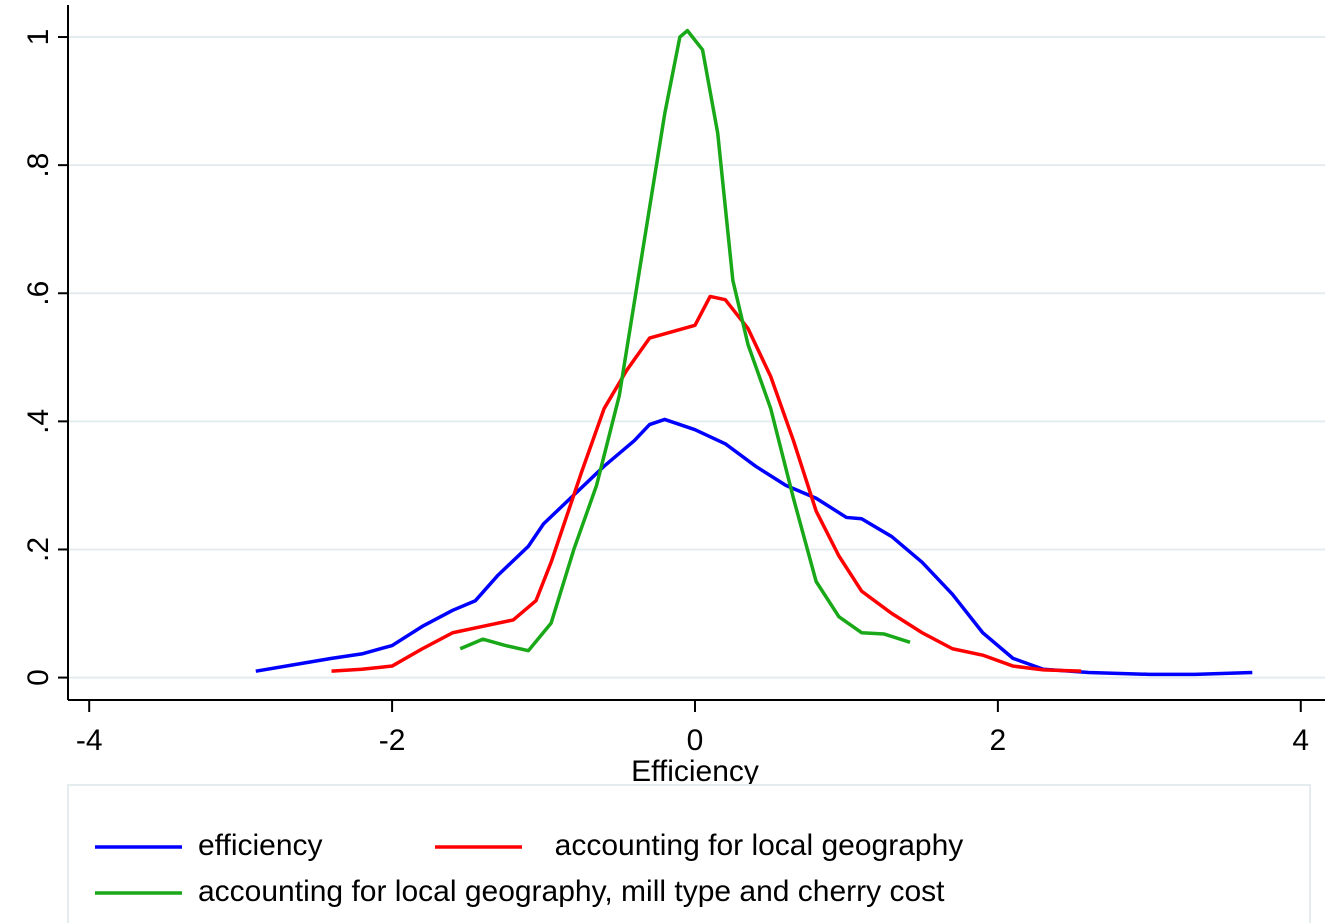 The image size is (1332, 923). Describe the element at coordinates (38, 165) in the screenshot. I see `y-tick-label: .8` at that location.